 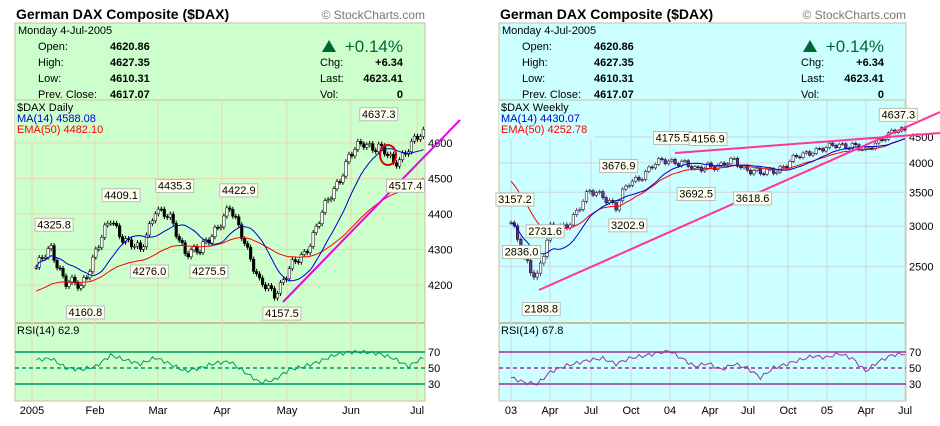 What do you see at coordinates (373, 15) in the screenshot?
I see `copyright: © StockCharts.com` at bounding box center [373, 15].